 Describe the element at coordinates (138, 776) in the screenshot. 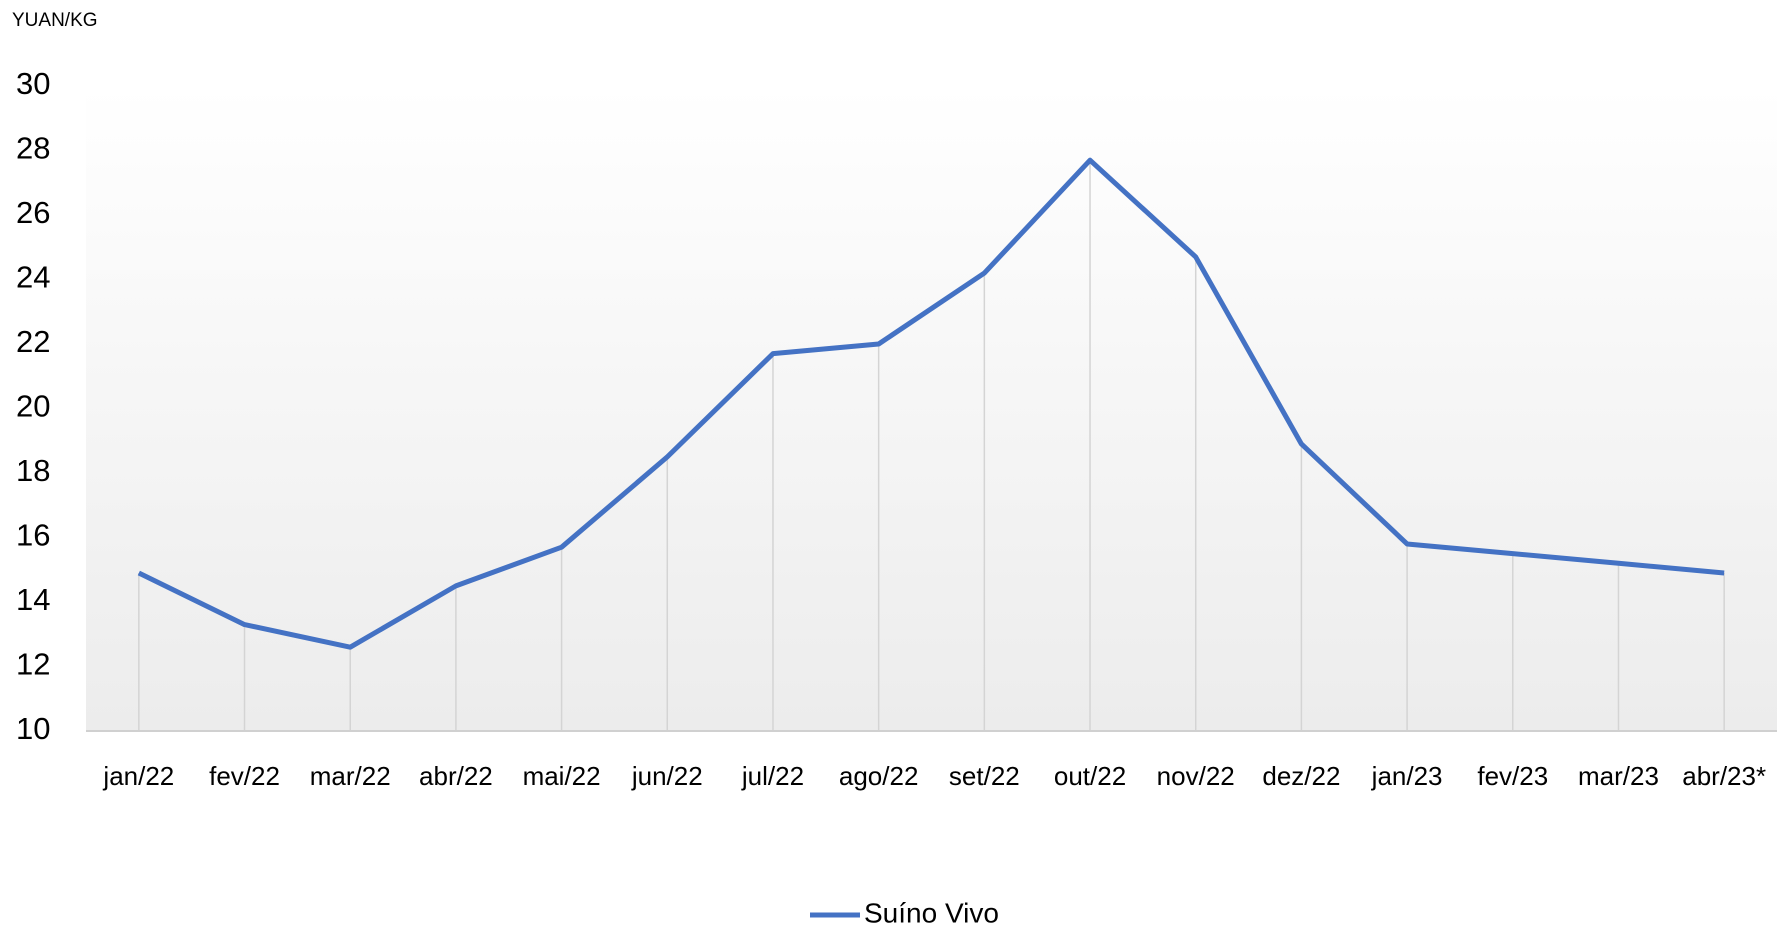

I see `x-tick-label: jan/22` at that location.